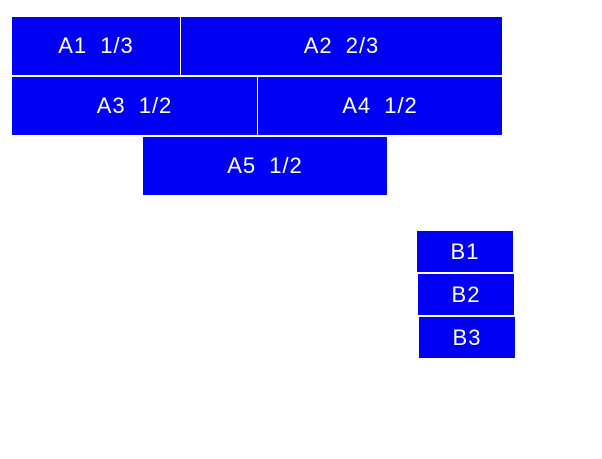 This screenshot has height=459, width=602. Describe the element at coordinates (265, 166) in the screenshot. I see `box-a5: A5 1/2` at that location.